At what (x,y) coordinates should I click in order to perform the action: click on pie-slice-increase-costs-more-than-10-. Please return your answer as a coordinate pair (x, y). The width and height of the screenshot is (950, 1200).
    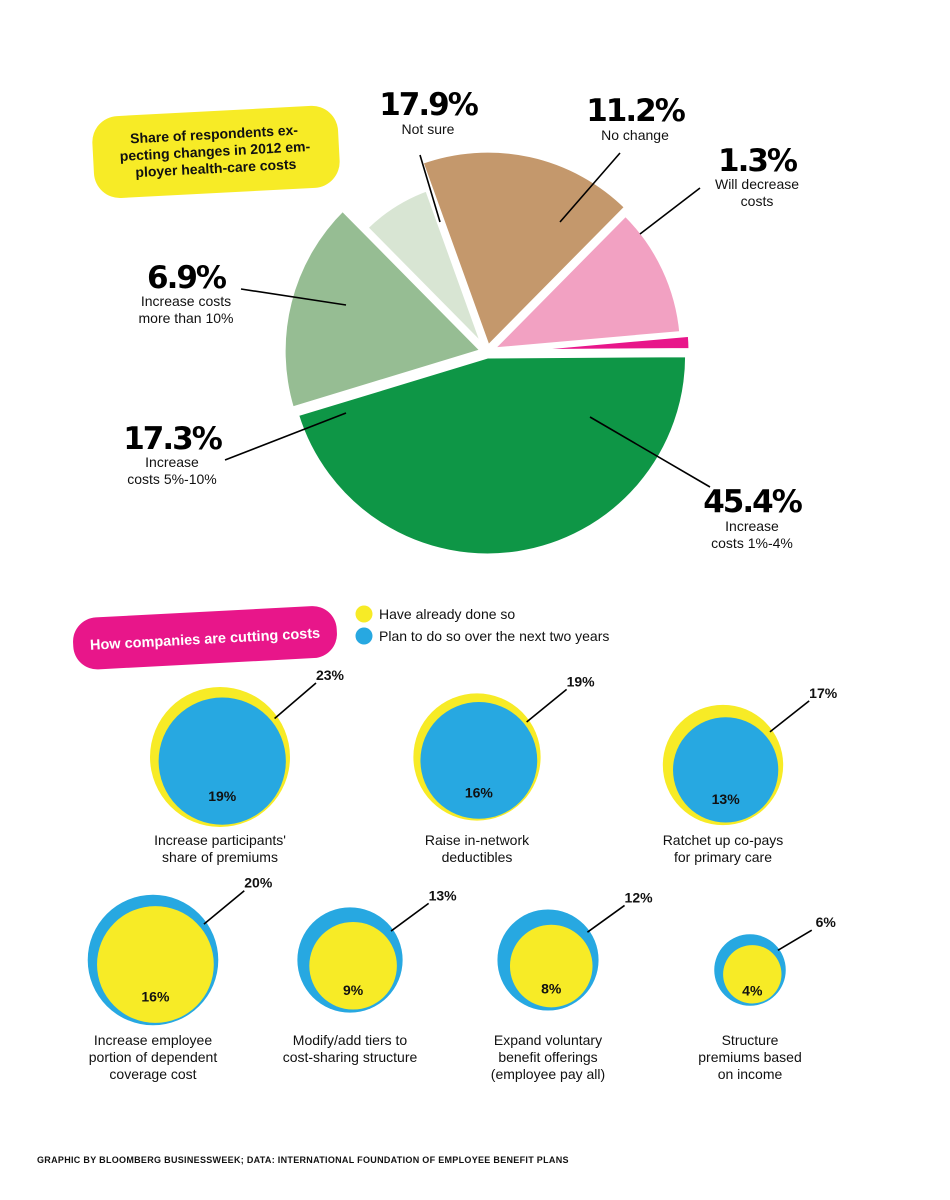
    Looking at the image, I should click on (425, 269).